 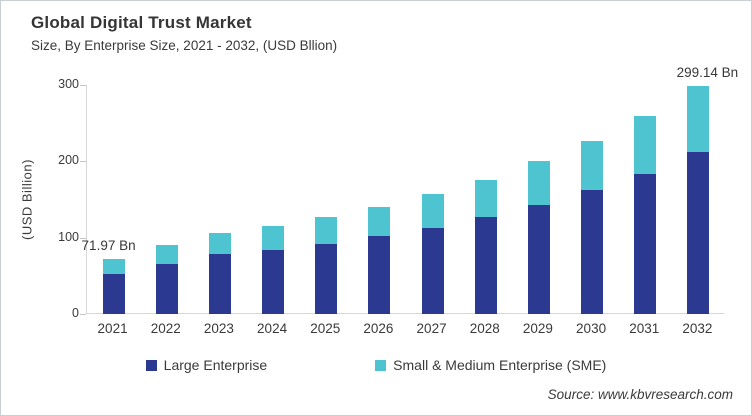 I want to click on bar-2021, so click(x=113, y=286).